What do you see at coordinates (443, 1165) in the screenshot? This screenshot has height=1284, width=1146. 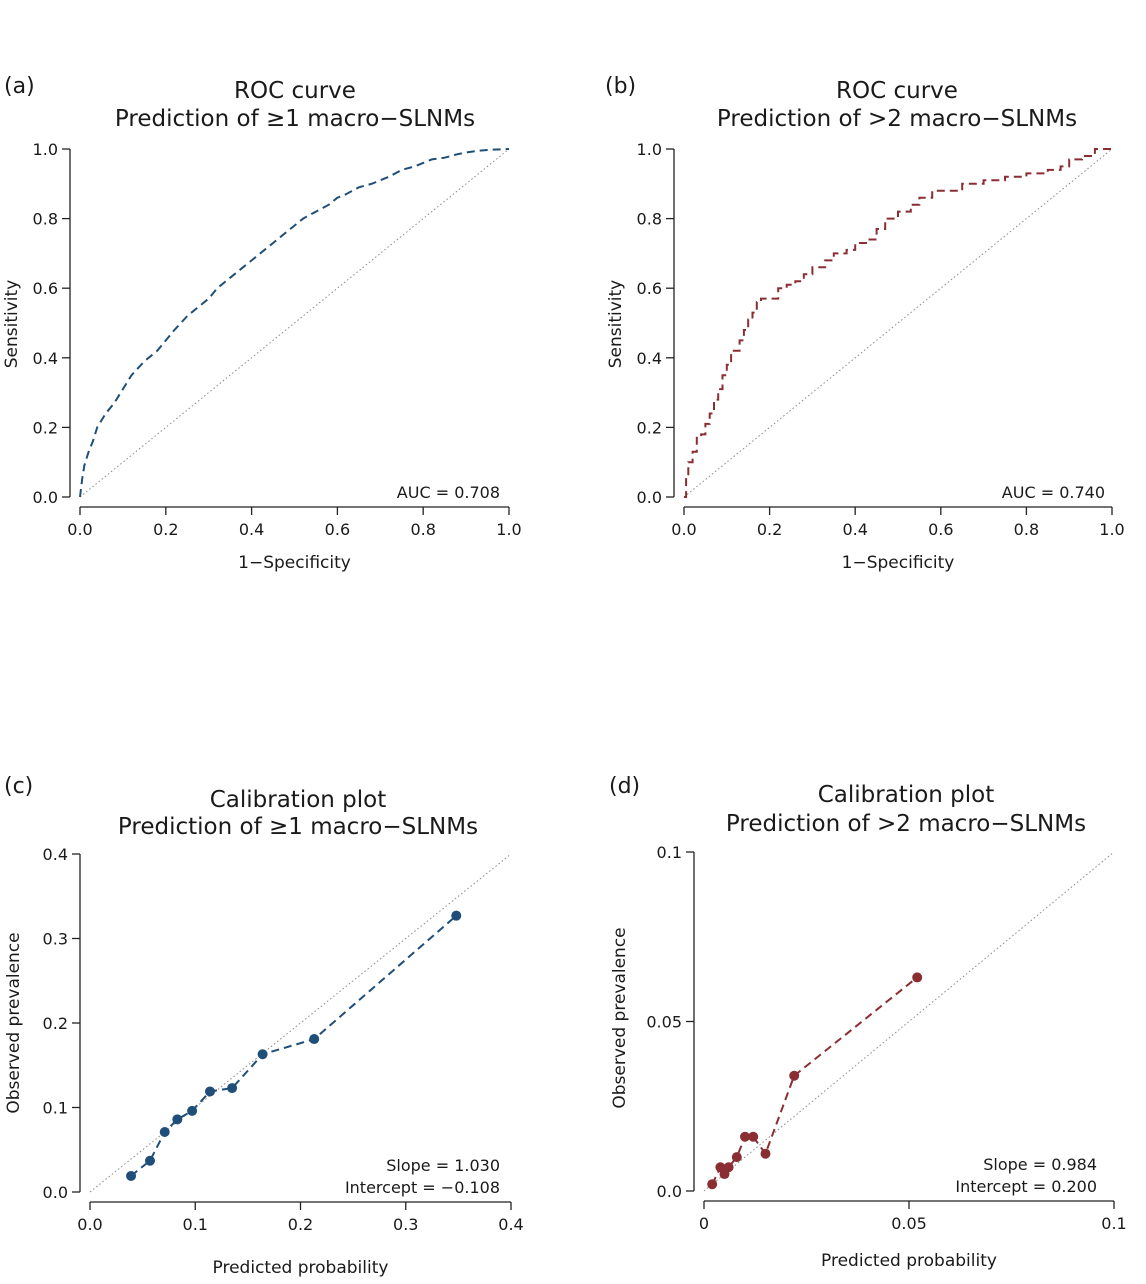 I see `annotation: Slope = 1.030` at bounding box center [443, 1165].